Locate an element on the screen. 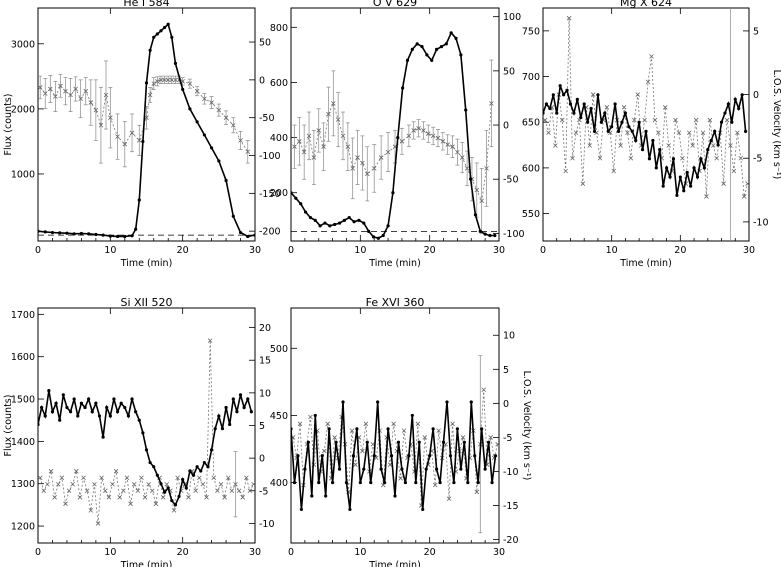 This screenshot has width=781, height=567. y2-tick-label: 5 is located at coordinates (262, 426).